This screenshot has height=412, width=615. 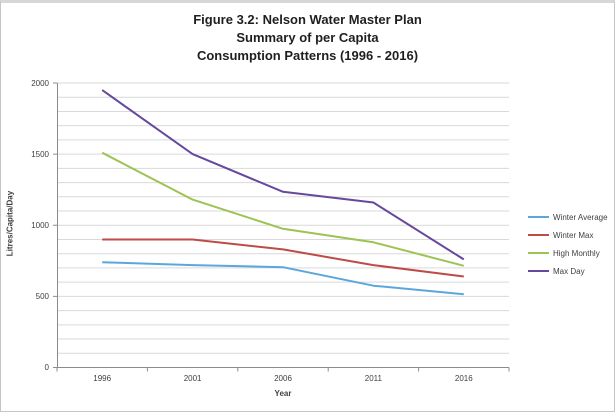 What do you see at coordinates (40, 83) in the screenshot?
I see `y-tick-label: 2000` at bounding box center [40, 83].